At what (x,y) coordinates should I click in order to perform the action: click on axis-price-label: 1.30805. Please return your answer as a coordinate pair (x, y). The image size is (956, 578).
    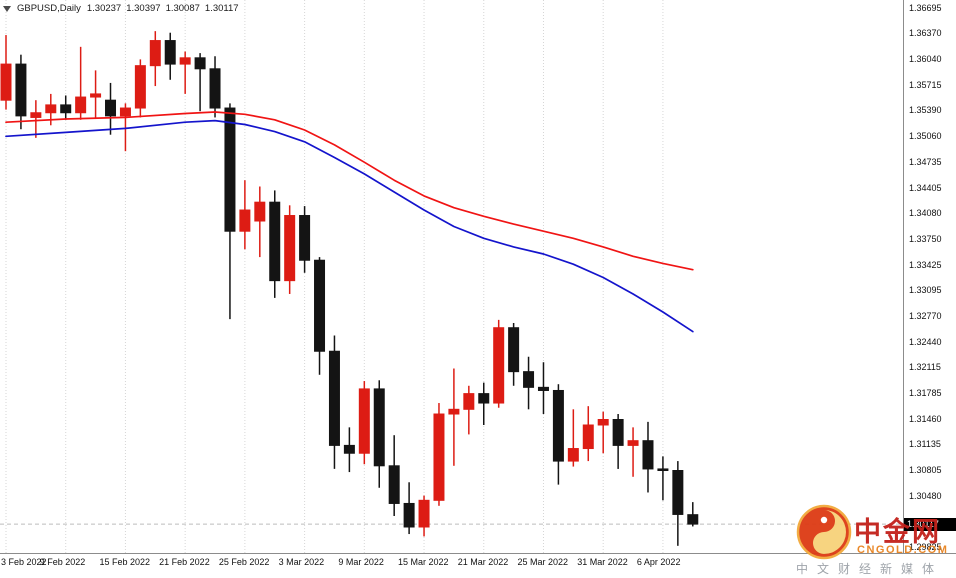
    Looking at the image, I should click on (925, 470).